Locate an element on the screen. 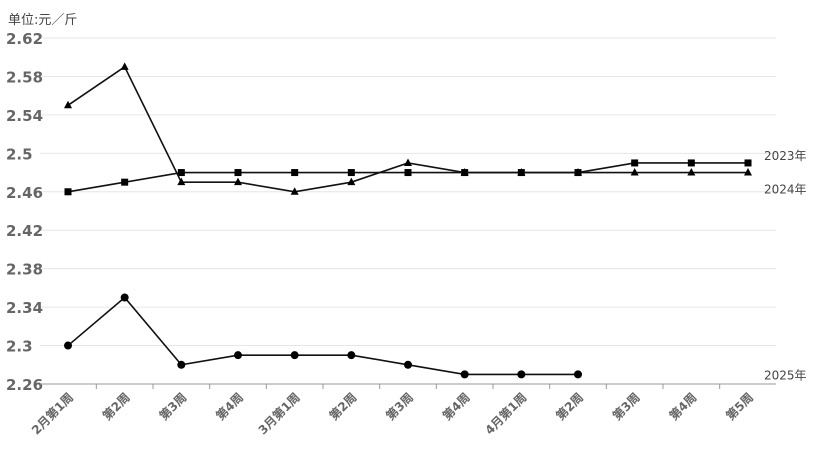 This screenshot has height=461, width=820. x-tick-label: 3月第1周 is located at coordinates (279, 414).